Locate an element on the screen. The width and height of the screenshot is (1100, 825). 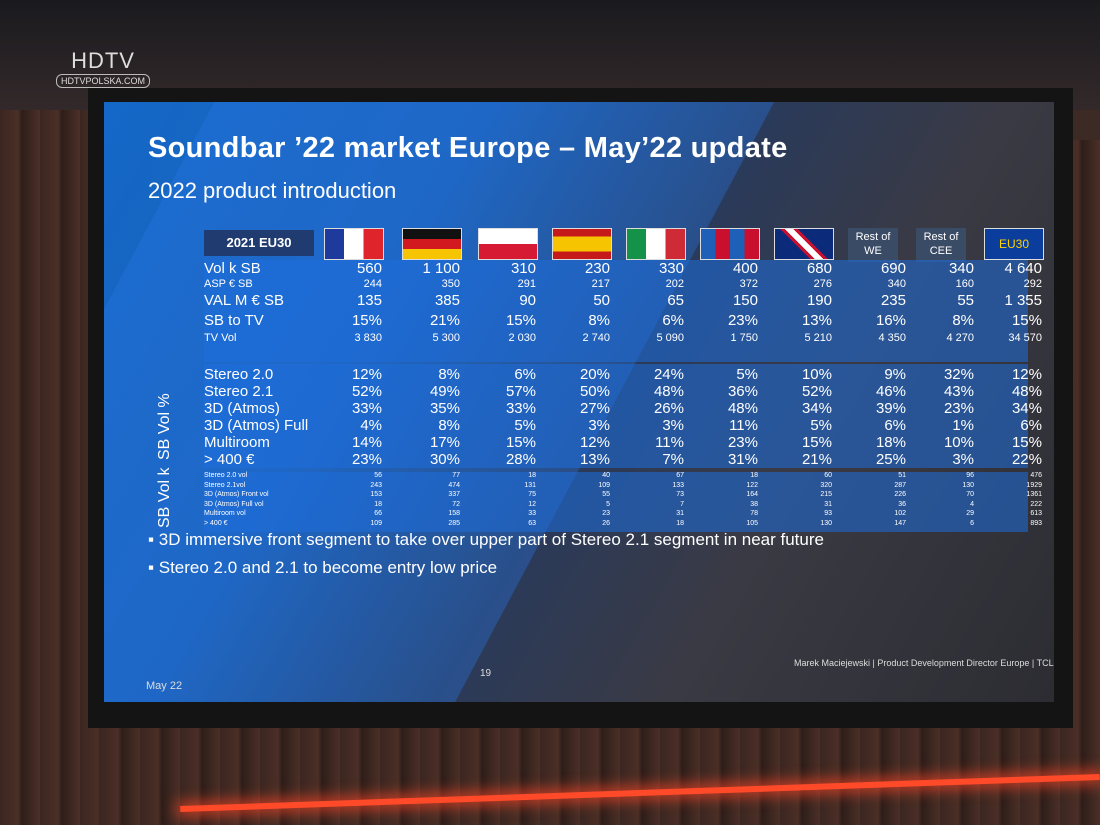
table-cell: 560 is located at coordinates (369, 268).